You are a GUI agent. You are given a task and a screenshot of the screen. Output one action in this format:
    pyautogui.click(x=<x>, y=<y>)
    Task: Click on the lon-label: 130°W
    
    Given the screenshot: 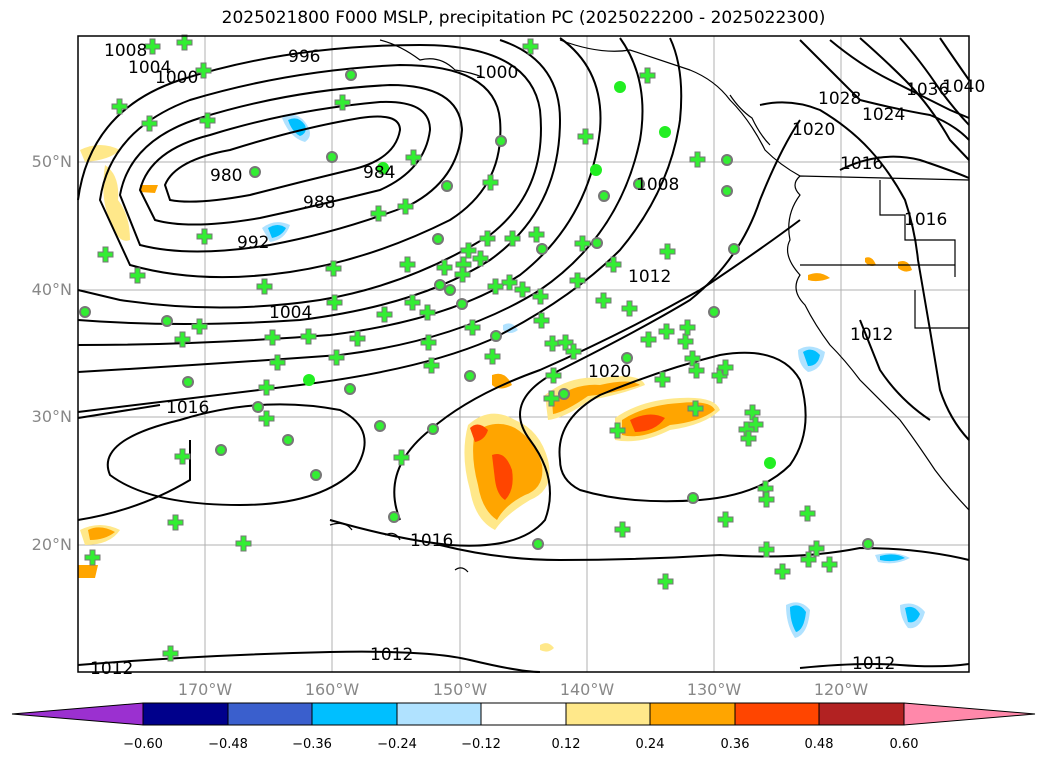 What is the action you would take?
    pyautogui.click(x=714, y=689)
    